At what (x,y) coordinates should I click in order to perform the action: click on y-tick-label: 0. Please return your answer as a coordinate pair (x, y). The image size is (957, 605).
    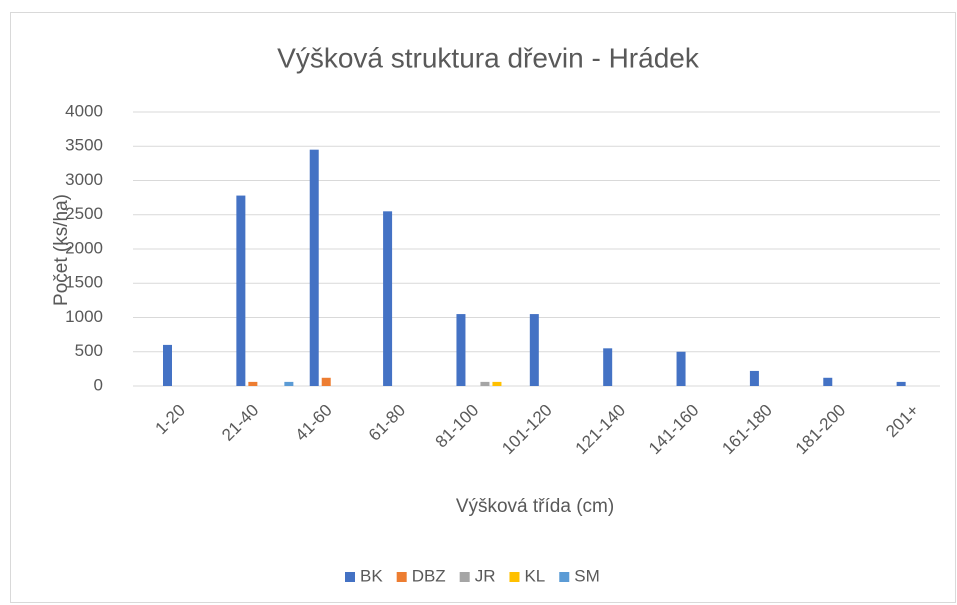
    Looking at the image, I should click on (98, 384).